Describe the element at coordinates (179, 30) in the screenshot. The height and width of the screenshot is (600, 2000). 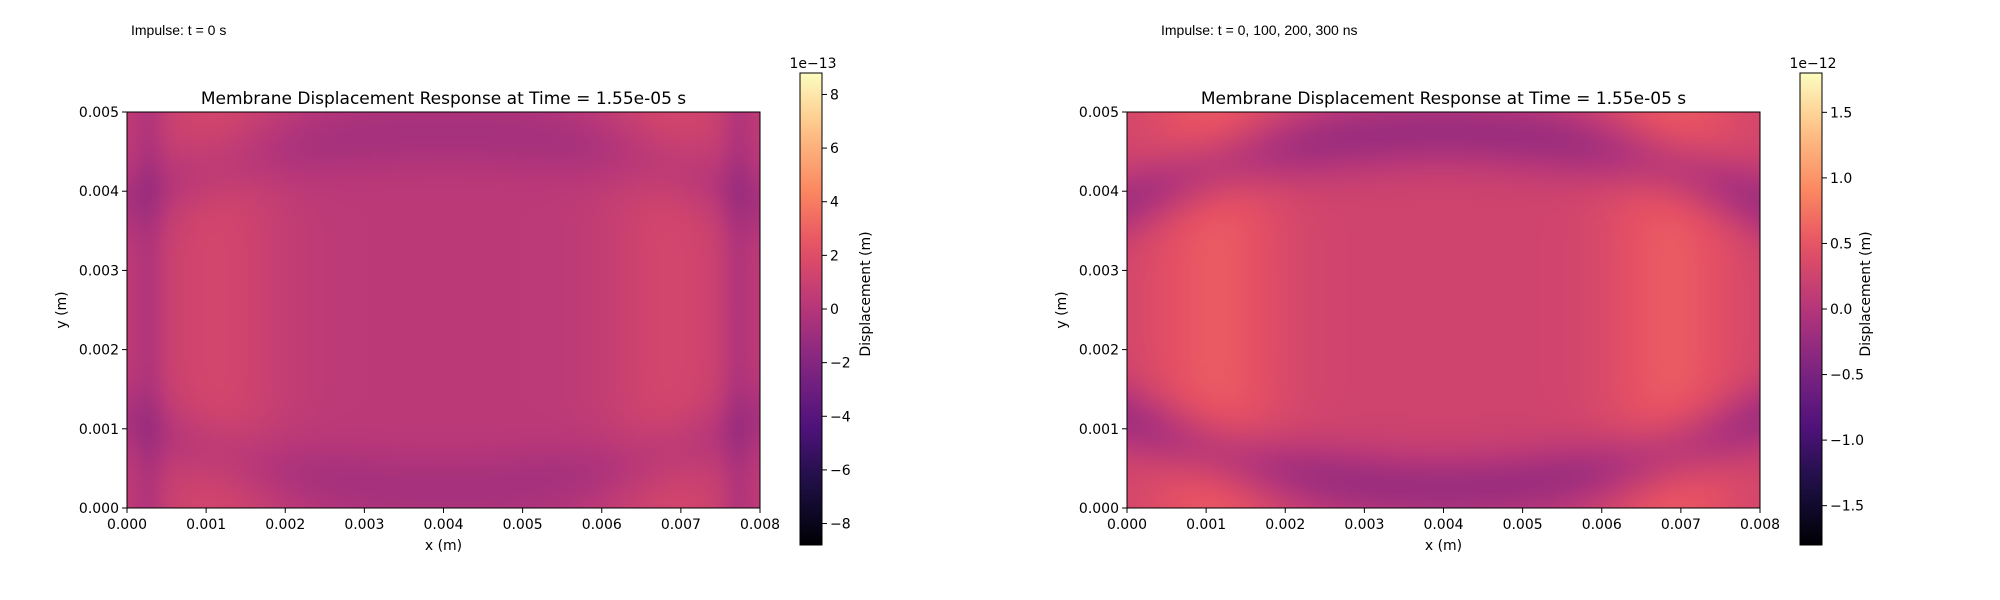
I see `impulse-caption: Impulse: t = 0 s` at that location.